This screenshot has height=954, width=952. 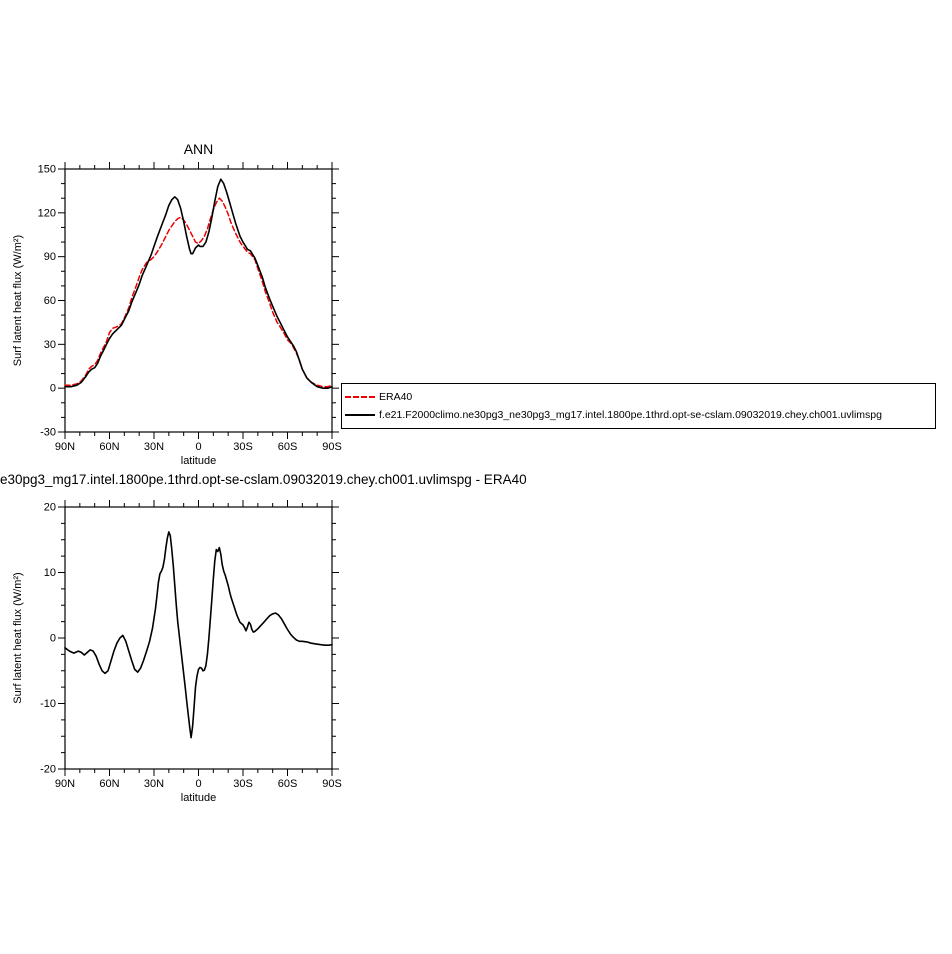 What do you see at coordinates (47, 213) in the screenshot?
I see `svg-text: 120` at bounding box center [47, 213].